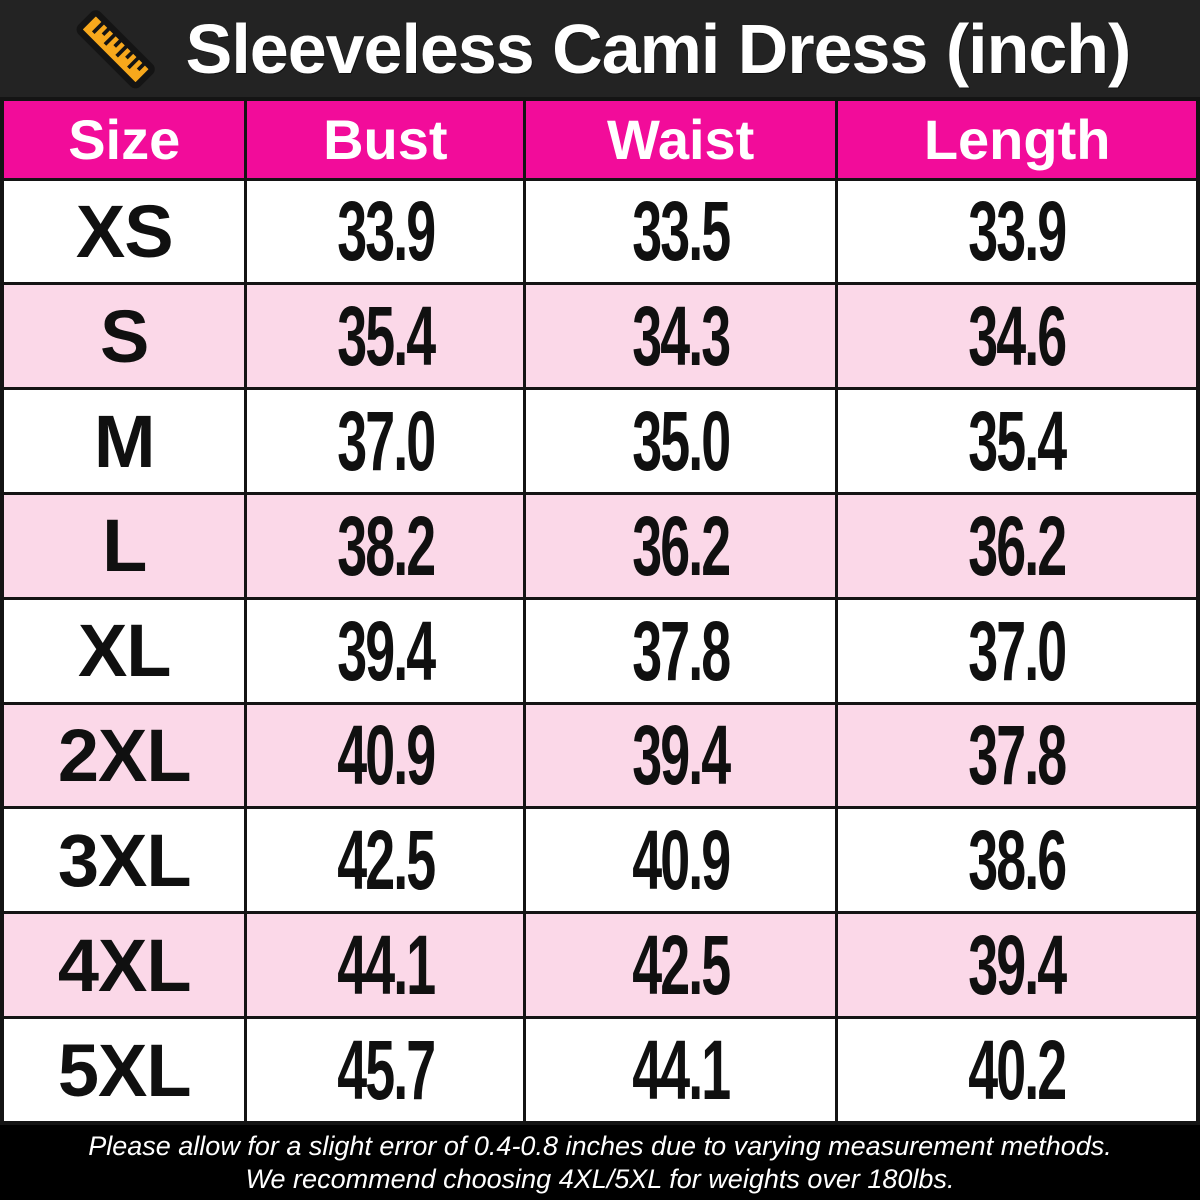 Image resolution: width=1200 pixels, height=1200 pixels. Describe the element at coordinates (681, 139) in the screenshot. I see `column-header-waist: Waist` at that location.